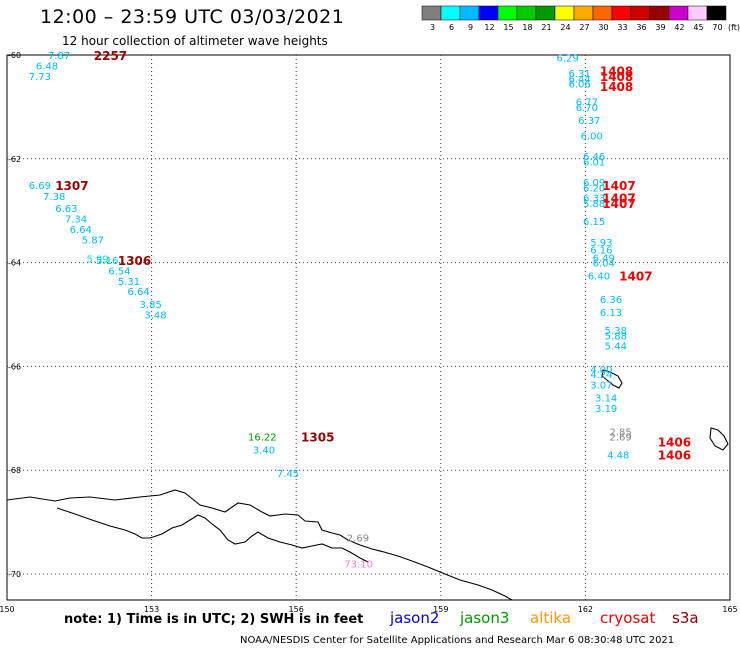 This screenshot has width=740, height=650. What do you see at coordinates (604, 264) in the screenshot?
I see `wave-height-point: 6.04` at bounding box center [604, 264].